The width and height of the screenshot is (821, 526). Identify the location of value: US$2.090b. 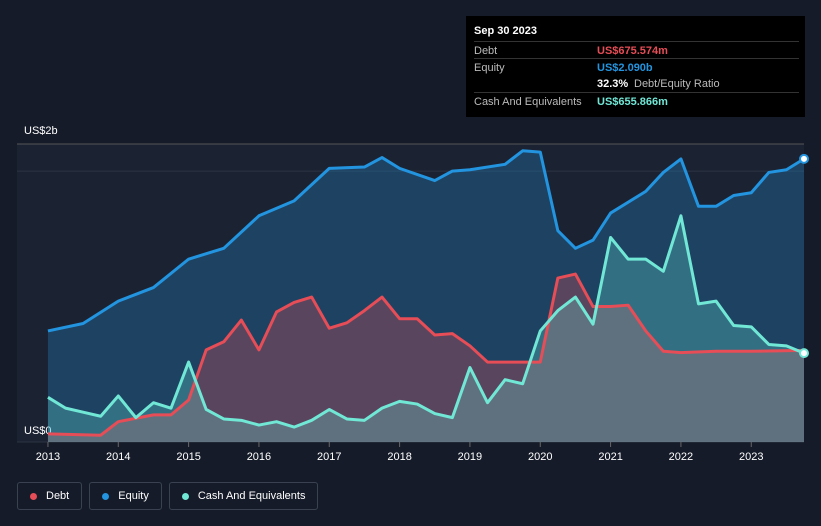
(625, 68).